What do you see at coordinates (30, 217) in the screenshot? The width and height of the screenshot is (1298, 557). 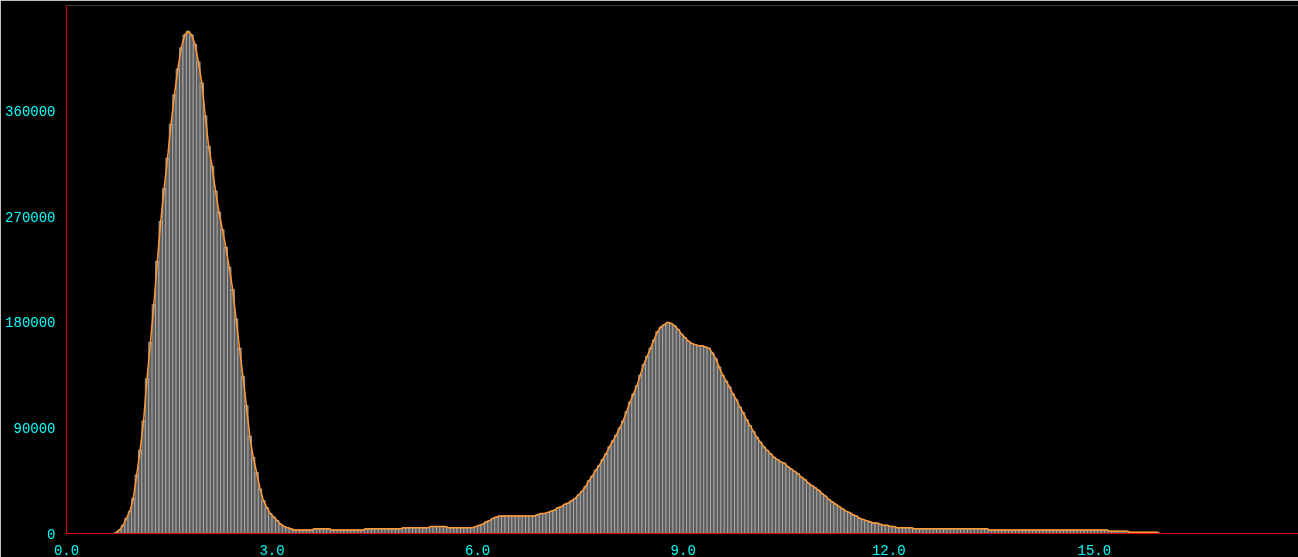 I see `y-tick-label: 270000` at bounding box center [30, 217].